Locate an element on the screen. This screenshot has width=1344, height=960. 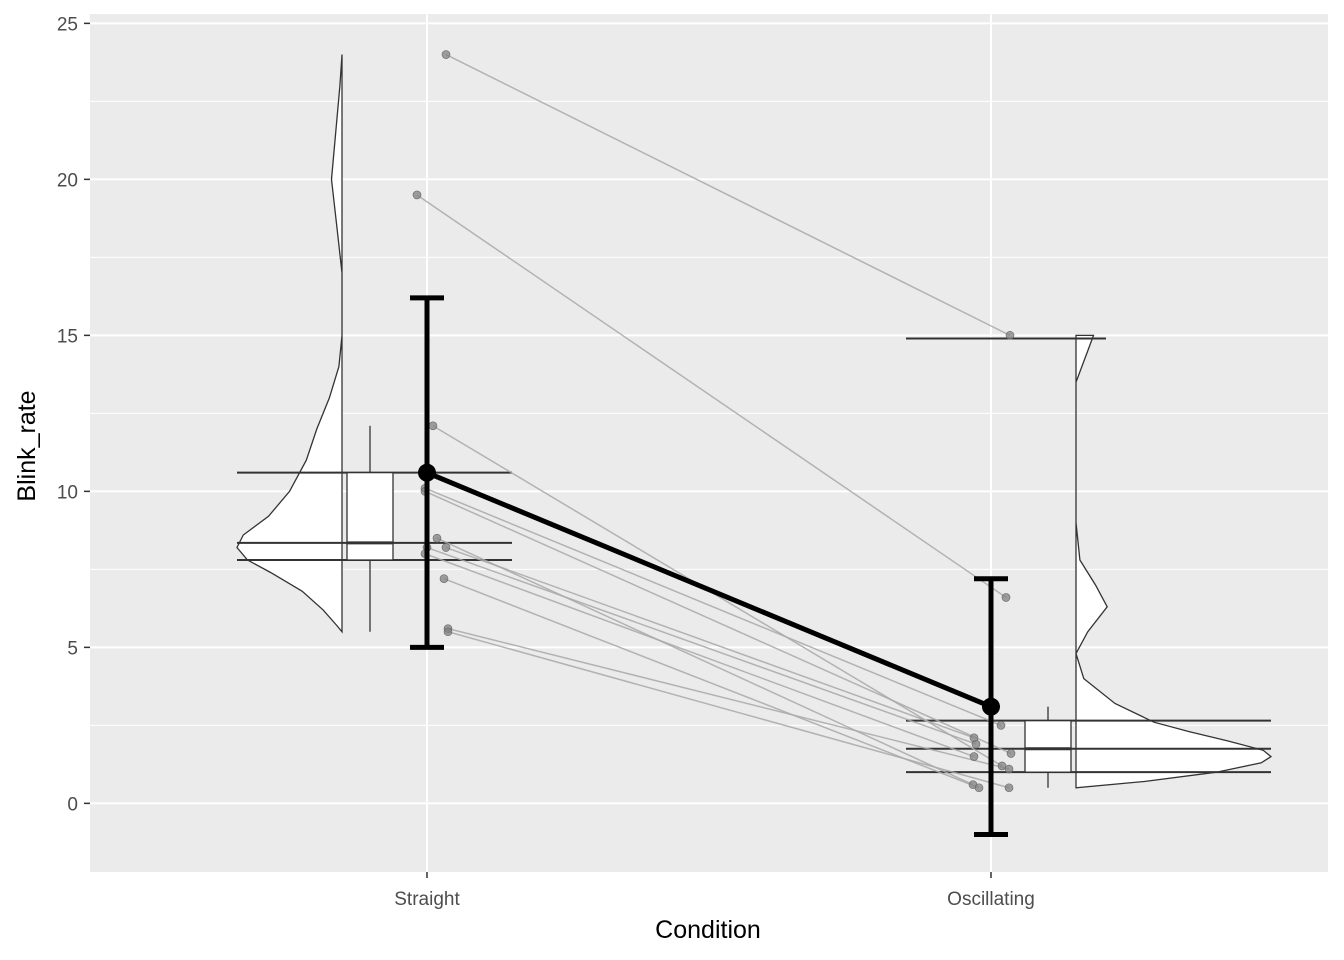
box-straight is located at coordinates (370, 516).